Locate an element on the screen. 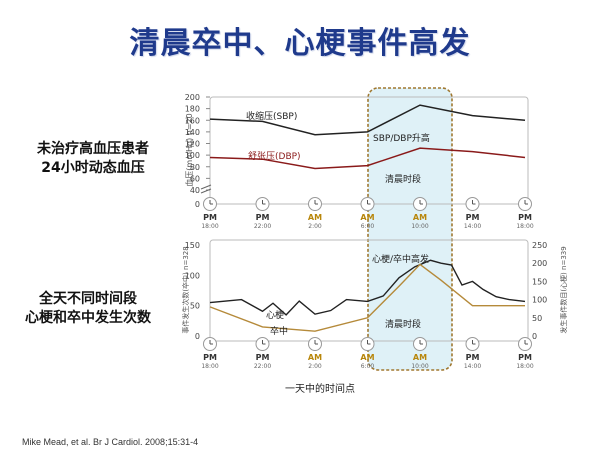  event-morning-annotation: 清晨时段 is located at coordinates (403, 324).